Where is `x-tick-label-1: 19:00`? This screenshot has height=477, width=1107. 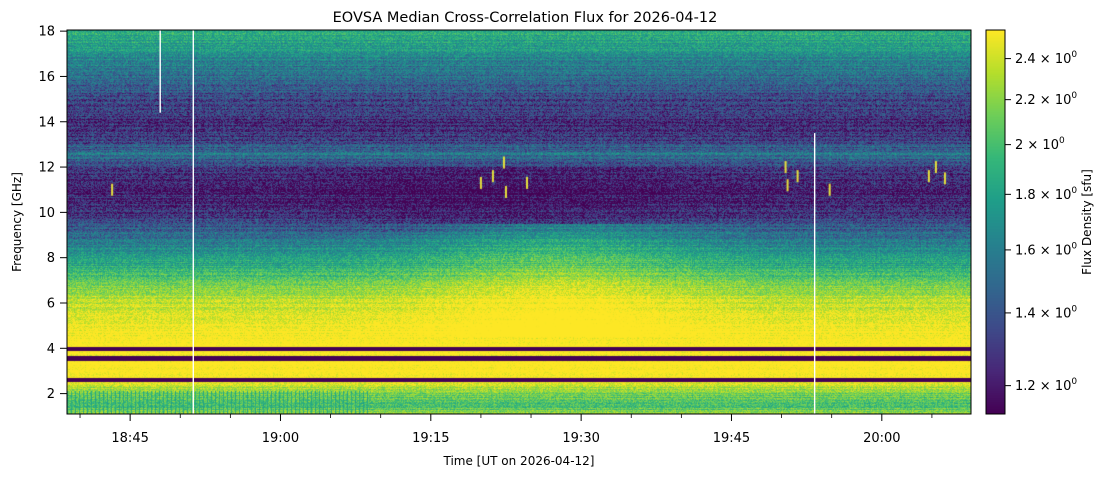
x-tick-label-1: 19:00 is located at coordinates (280, 438).